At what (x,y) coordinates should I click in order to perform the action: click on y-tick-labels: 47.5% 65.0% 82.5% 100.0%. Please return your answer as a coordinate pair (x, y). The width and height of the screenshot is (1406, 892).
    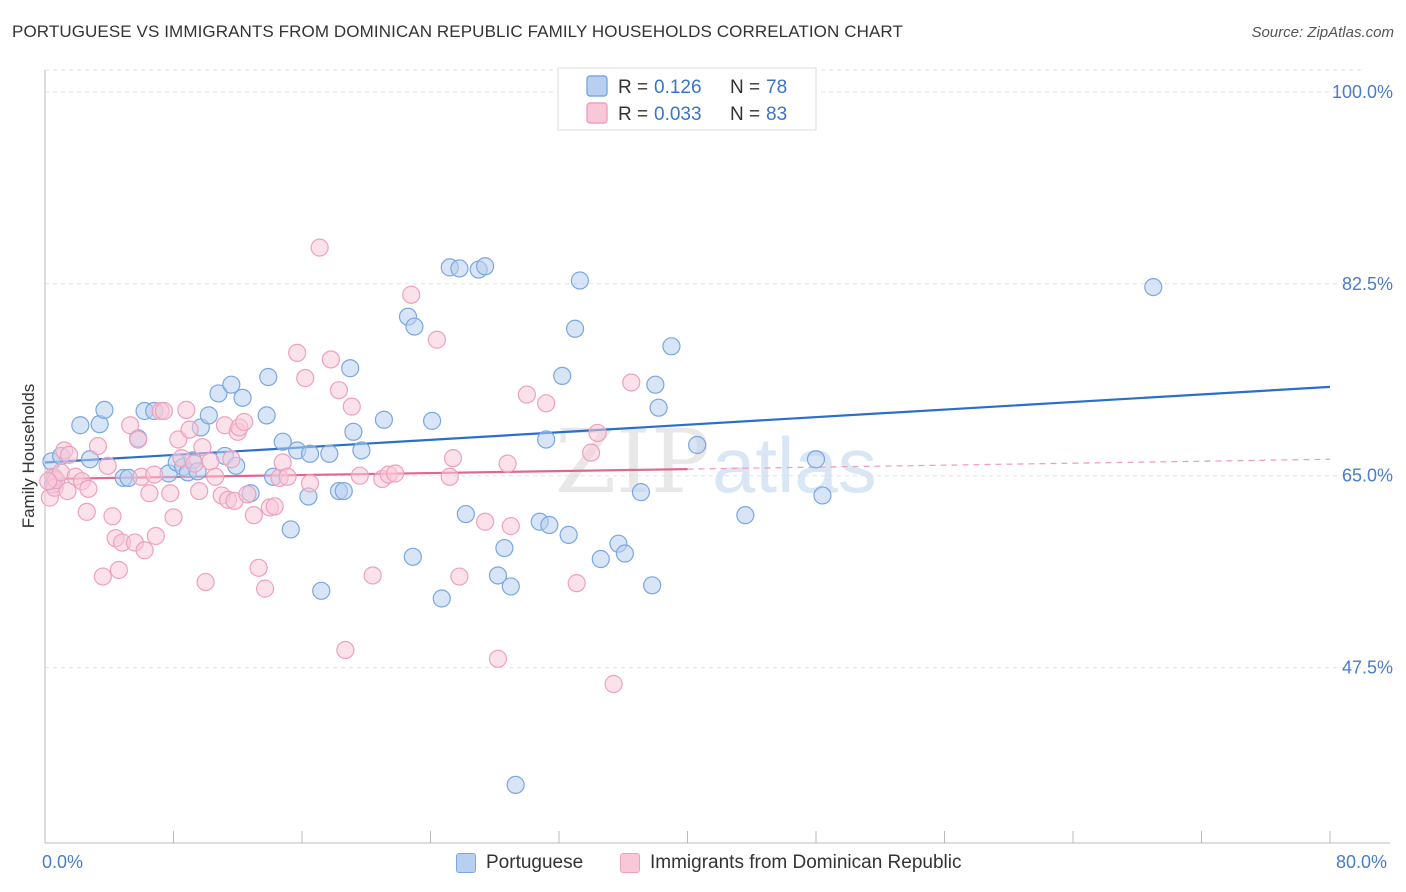
    Looking at the image, I should click on (1362, 380).